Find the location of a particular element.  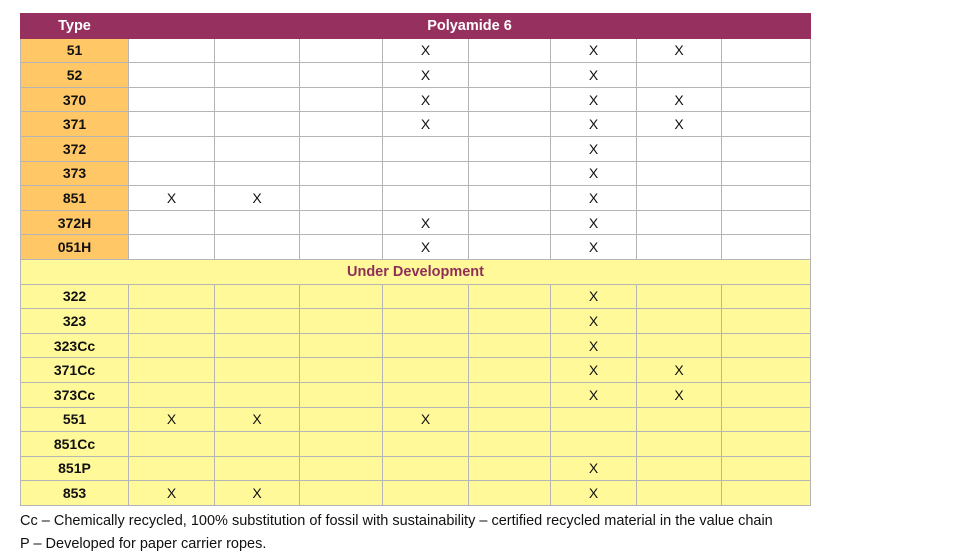

table-row: 322 X is located at coordinates (415, 296).